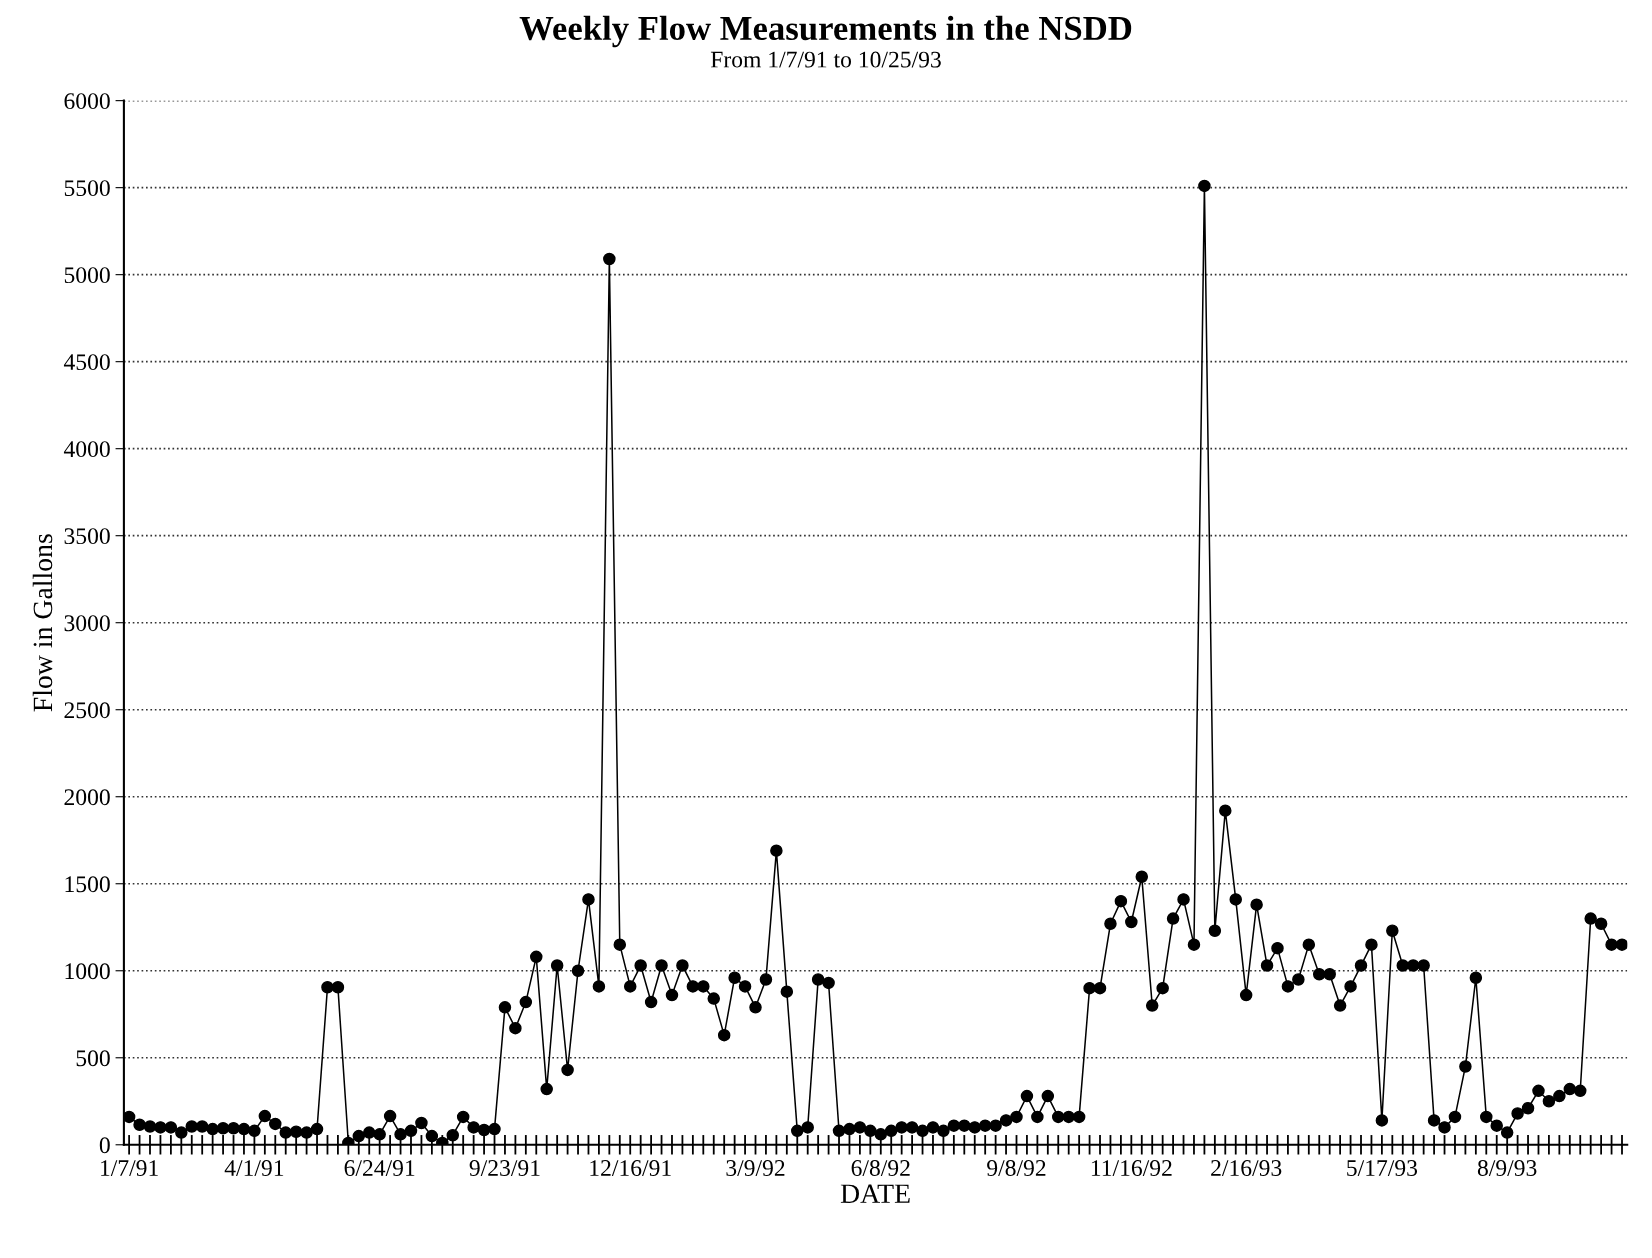  I want to click on x-tick-label: 2/16/93, so click(1246, 1168).